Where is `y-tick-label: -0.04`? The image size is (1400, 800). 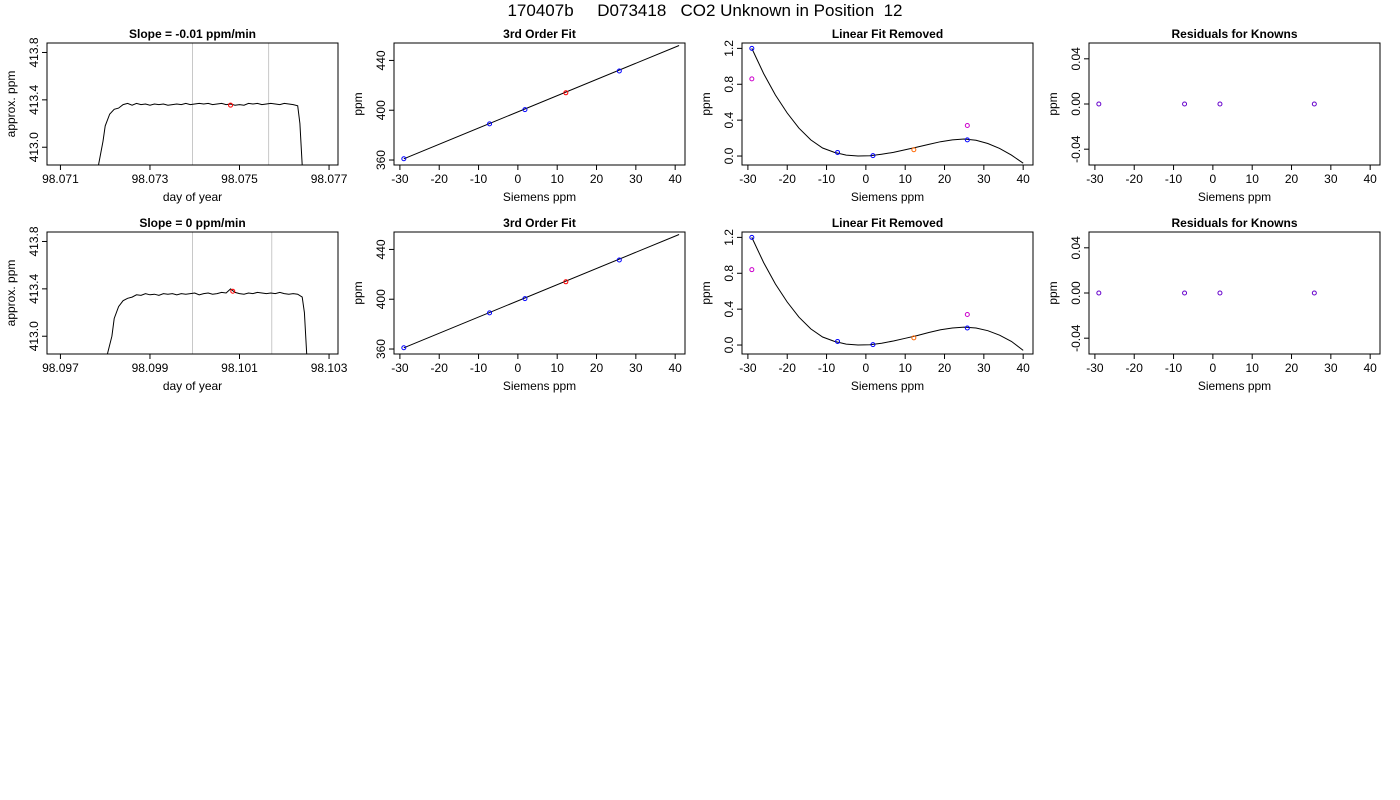
y-tick-label: -0.04 is located at coordinates (1076, 338).